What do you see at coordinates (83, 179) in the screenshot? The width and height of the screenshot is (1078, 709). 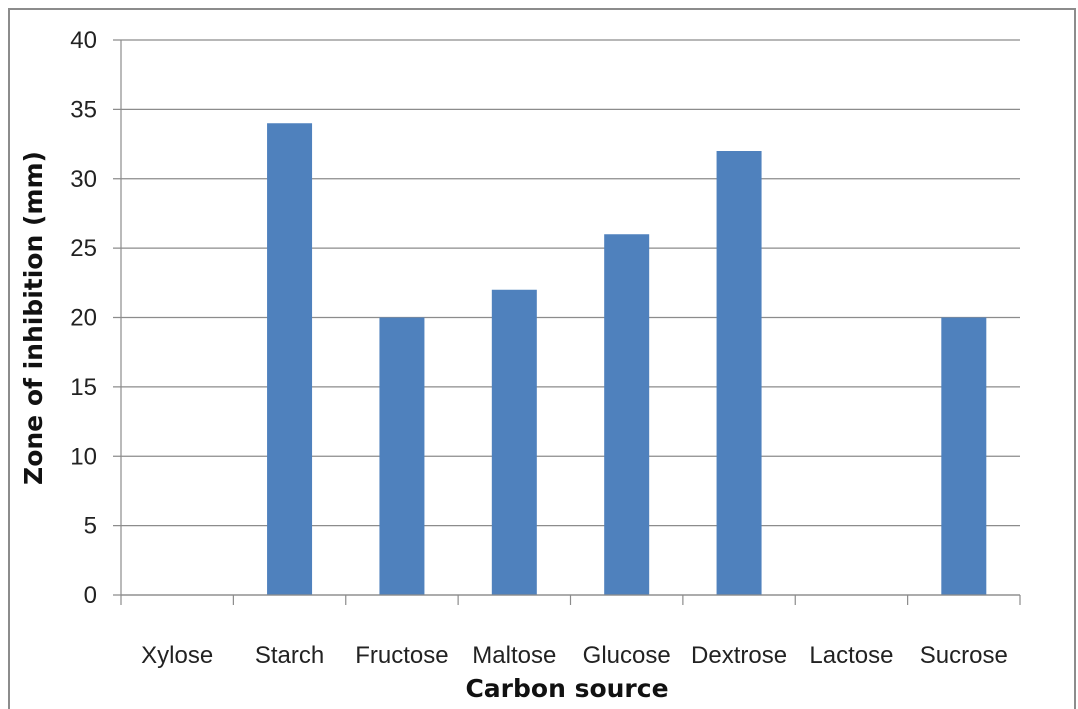 I see `y-tick-label: 30` at bounding box center [83, 179].